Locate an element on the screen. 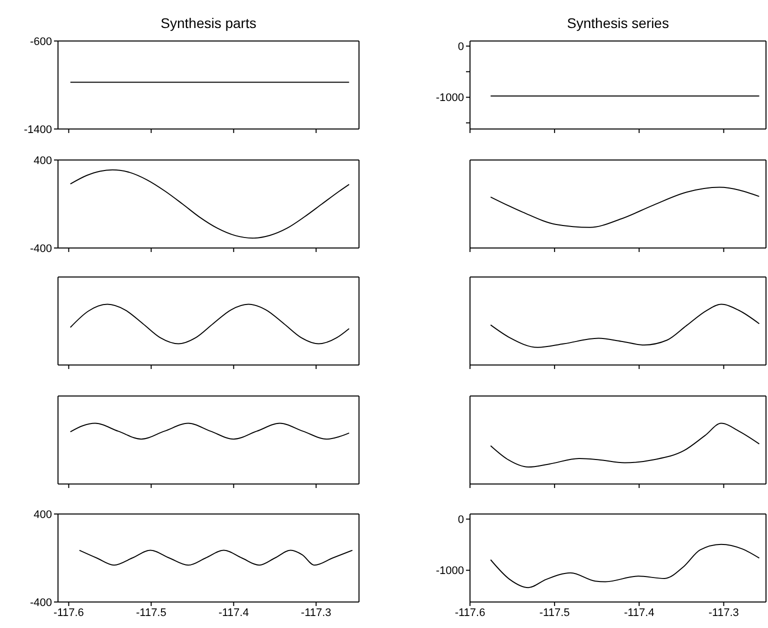 The height and width of the screenshot is (628, 768). y-tick-label: -1400 is located at coordinates (38, 130).